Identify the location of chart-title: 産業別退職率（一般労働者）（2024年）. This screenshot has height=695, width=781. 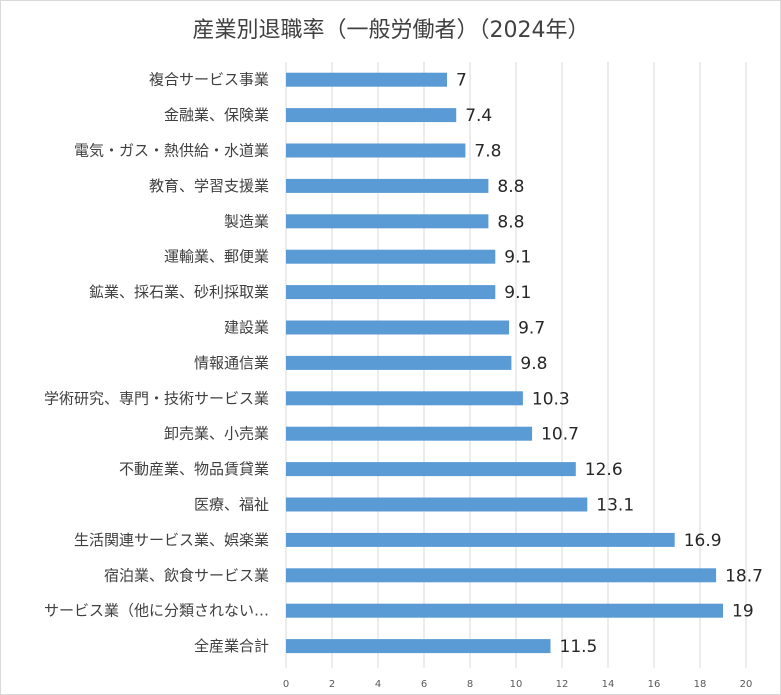
(391, 30).